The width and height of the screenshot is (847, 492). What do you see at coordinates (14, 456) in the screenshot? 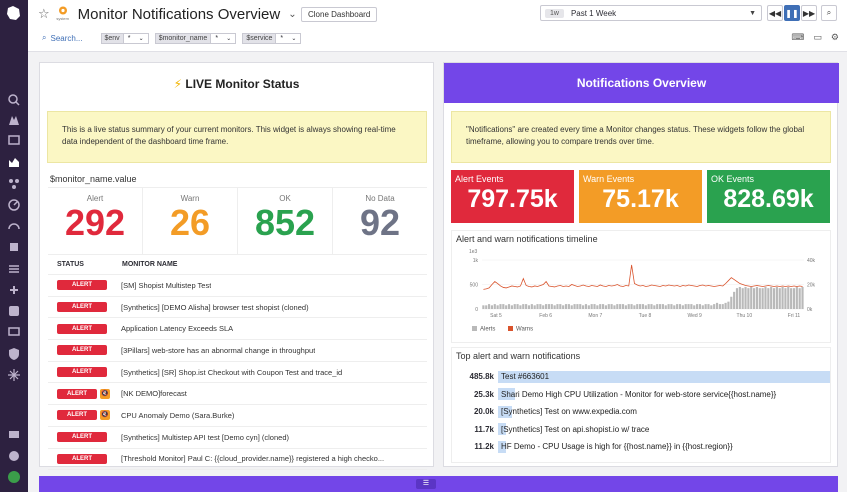
I see `help-icon` at bounding box center [14, 456].